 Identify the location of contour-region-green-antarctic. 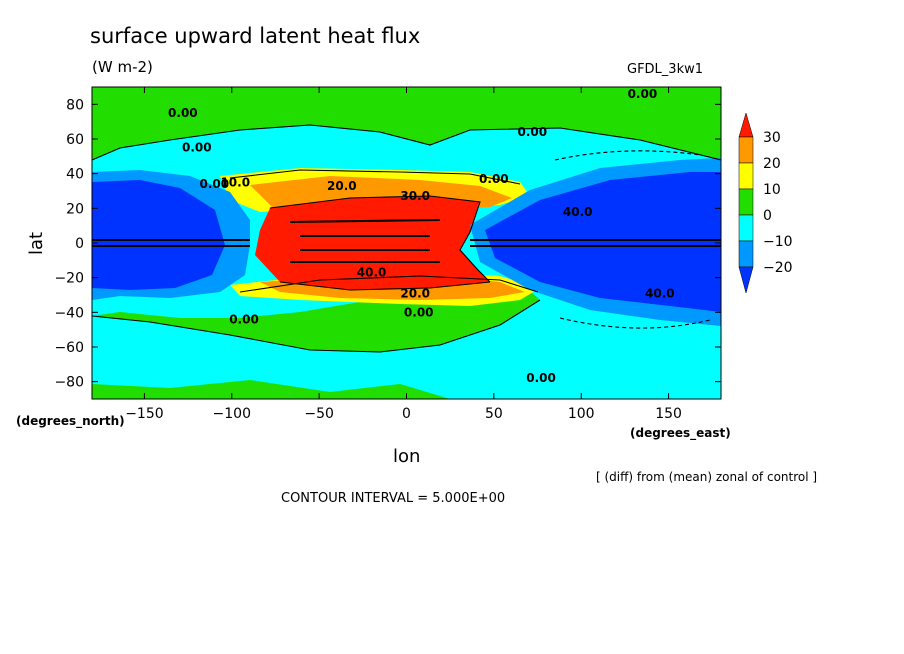
(271, 389).